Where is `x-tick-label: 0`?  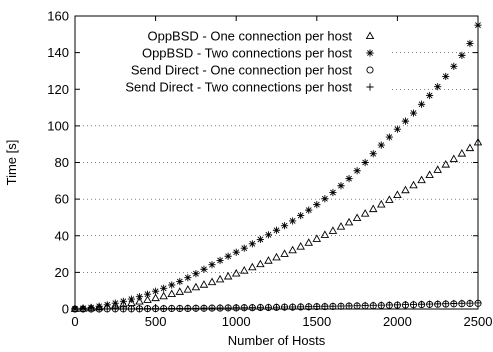
x-tick-label: 0 is located at coordinates (74, 321).